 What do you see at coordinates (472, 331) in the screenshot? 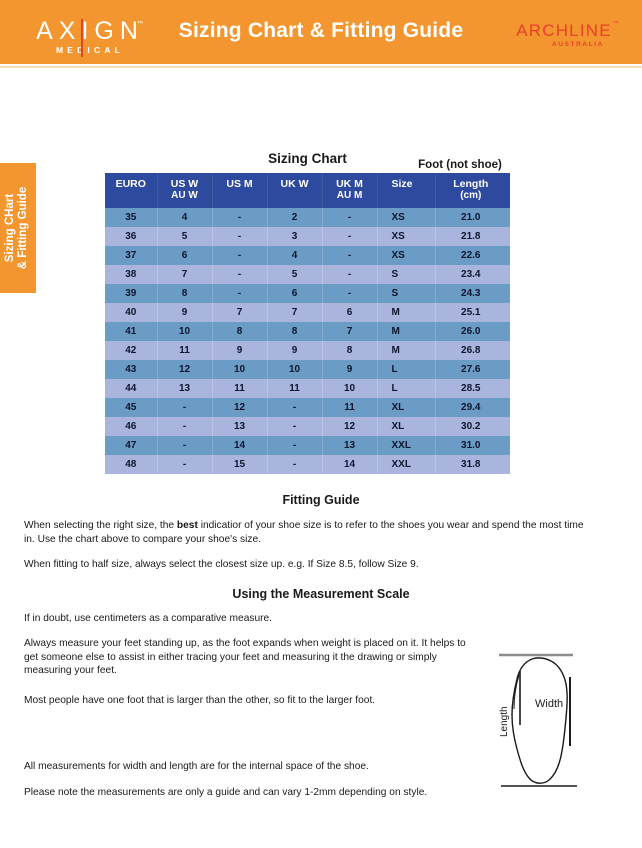
I see `table-cell: 26.0` at bounding box center [472, 331].